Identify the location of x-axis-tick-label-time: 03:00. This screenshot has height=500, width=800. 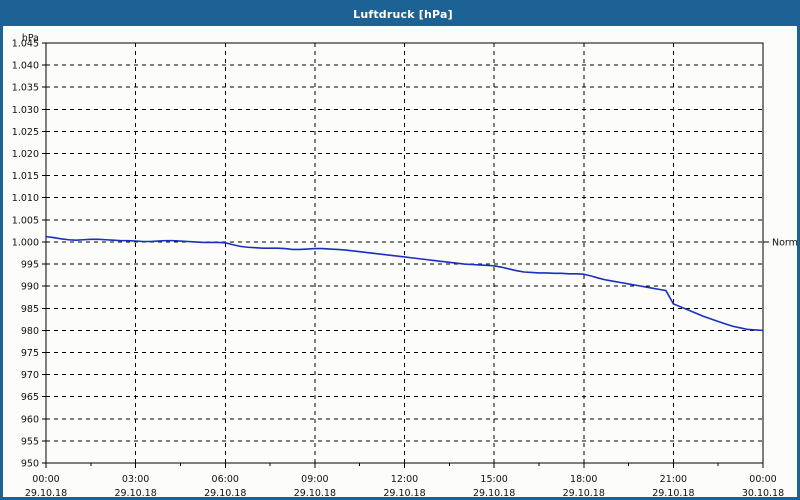
(135, 479).